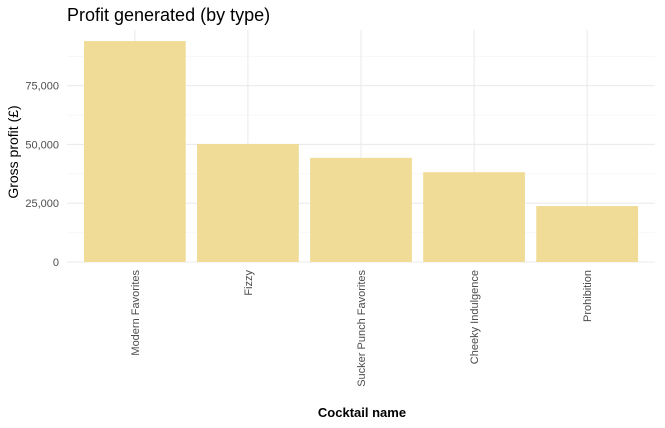  I want to click on y-tick-label: 50,000, so click(42, 145).